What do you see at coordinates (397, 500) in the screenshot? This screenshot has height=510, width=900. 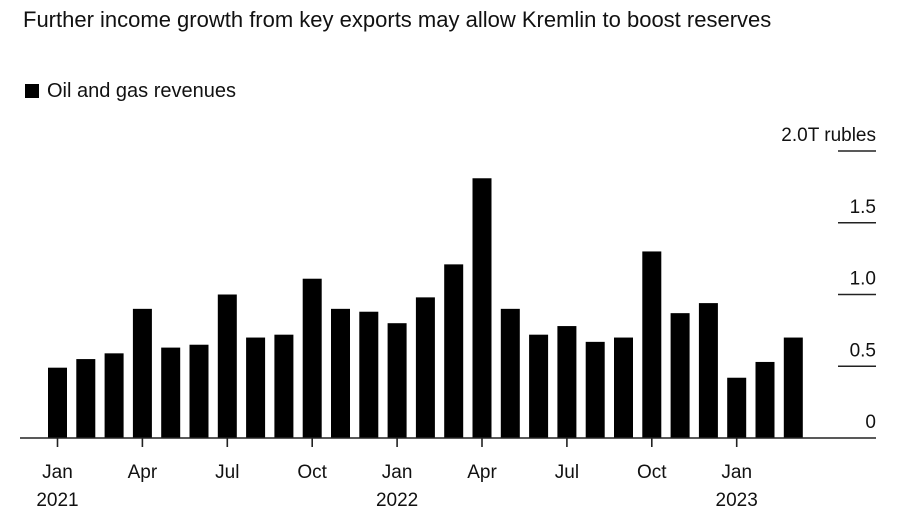 I see `x-tick-year-label: 2022` at bounding box center [397, 500].